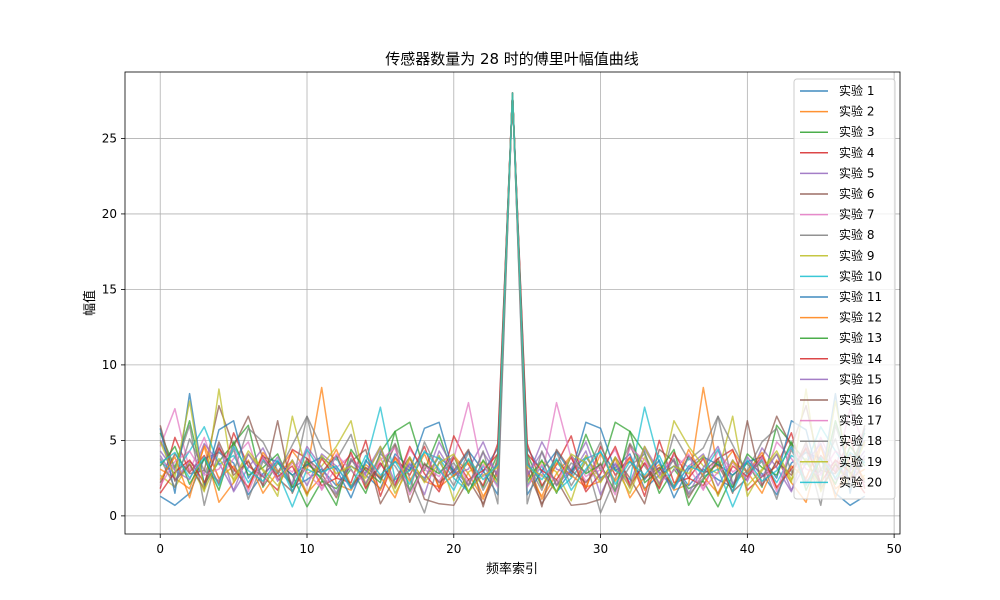 The height and width of the screenshot is (600, 1000). Describe the element at coordinates (109, 365) in the screenshot. I see `y-tick-label: 10` at that location.